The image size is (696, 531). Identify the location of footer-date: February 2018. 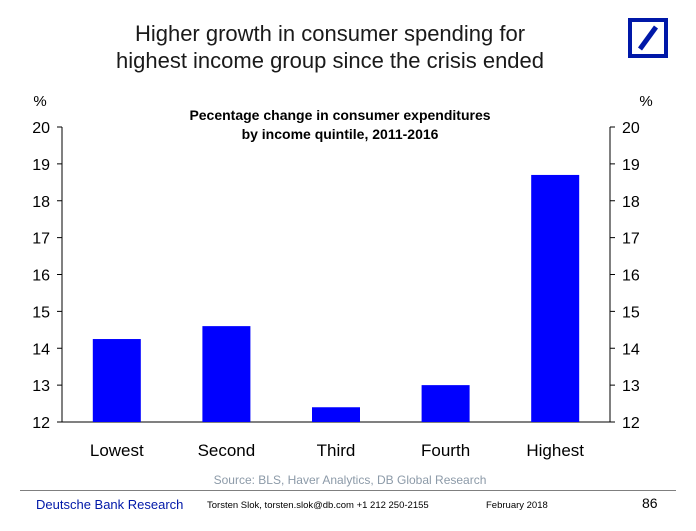
(517, 505).